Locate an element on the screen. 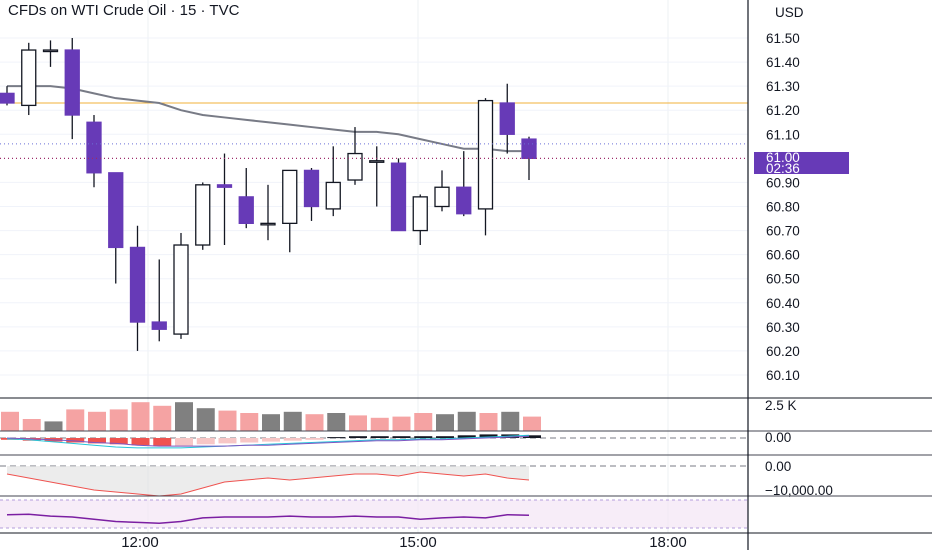 Image resolution: width=932 pixels, height=550 pixels. countdown-timer: 02:36 is located at coordinates (783, 168).